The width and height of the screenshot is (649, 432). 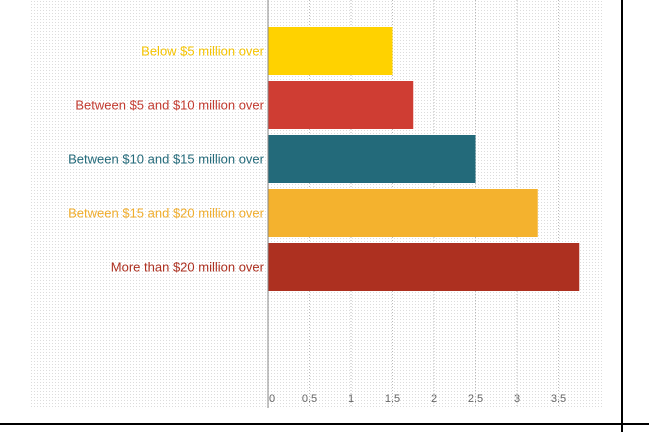 What do you see at coordinates (188, 267) in the screenshot?
I see `category-label-more-than-20-million-over: More than $20 million over` at bounding box center [188, 267].